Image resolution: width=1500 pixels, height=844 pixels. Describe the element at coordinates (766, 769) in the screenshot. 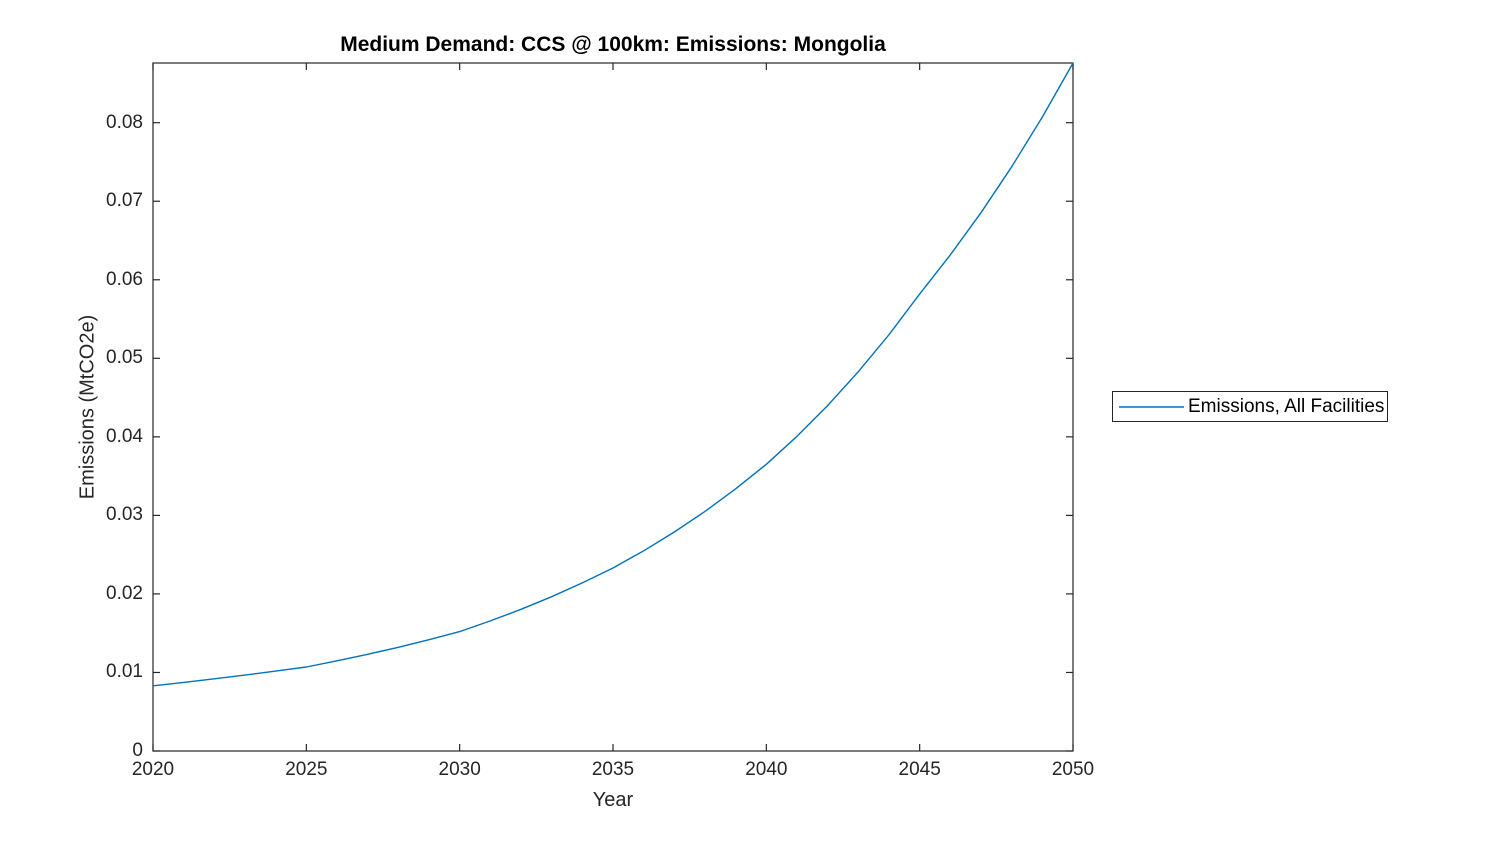

I see `x-tick-label: 2040` at that location.